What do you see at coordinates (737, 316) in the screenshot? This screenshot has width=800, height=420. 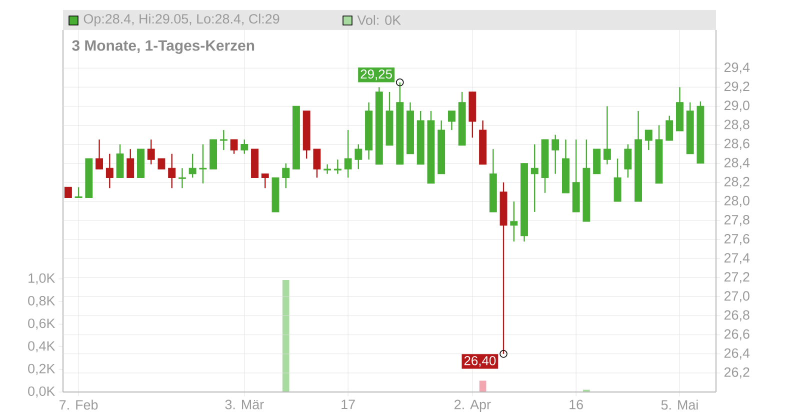 I see `y-tick-label: 26,8` at bounding box center [737, 316].